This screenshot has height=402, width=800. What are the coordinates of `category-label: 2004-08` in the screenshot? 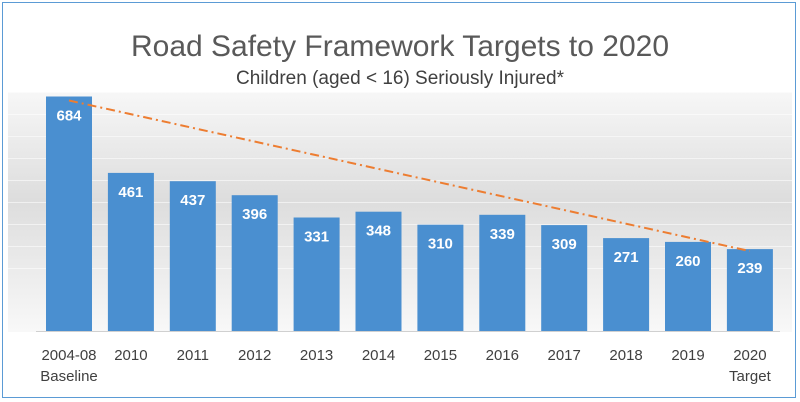 It's located at (68, 355).